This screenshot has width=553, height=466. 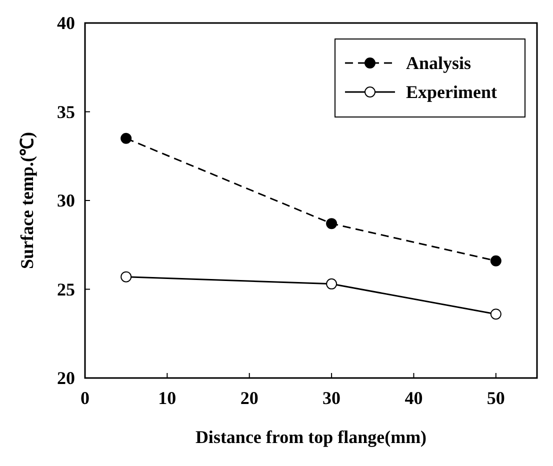 What do you see at coordinates (27, 200) in the screenshot?
I see `y-axis-title: Surface temp.(℃)` at bounding box center [27, 200].